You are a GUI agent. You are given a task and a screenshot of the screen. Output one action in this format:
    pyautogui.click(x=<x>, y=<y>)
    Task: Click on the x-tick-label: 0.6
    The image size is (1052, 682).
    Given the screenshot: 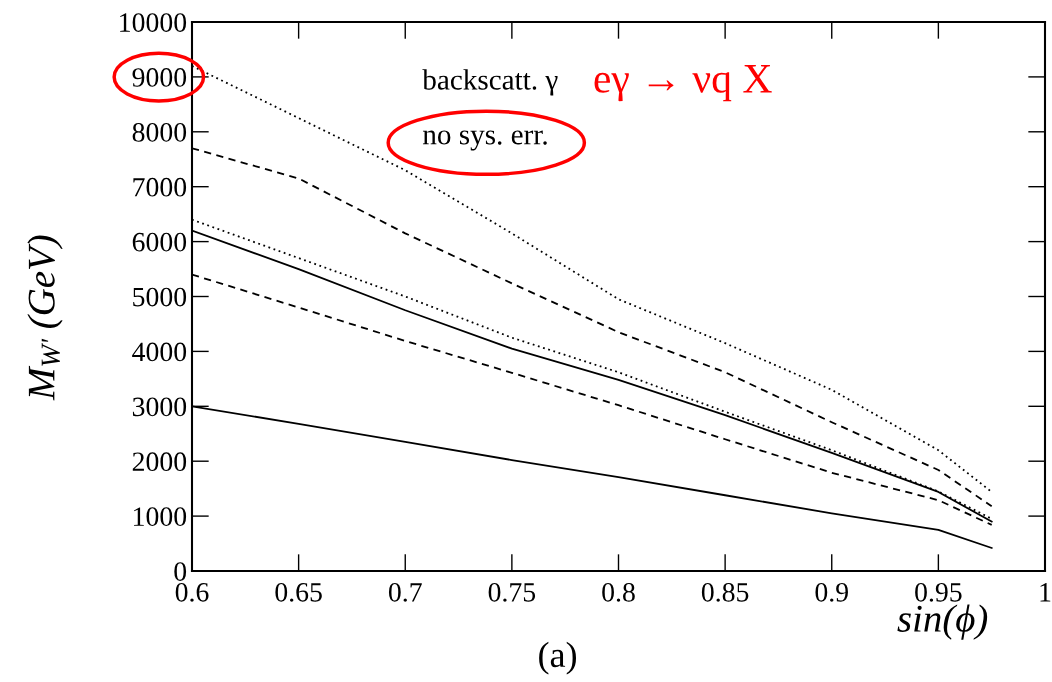 What is the action you would take?
    pyautogui.click(x=192, y=592)
    